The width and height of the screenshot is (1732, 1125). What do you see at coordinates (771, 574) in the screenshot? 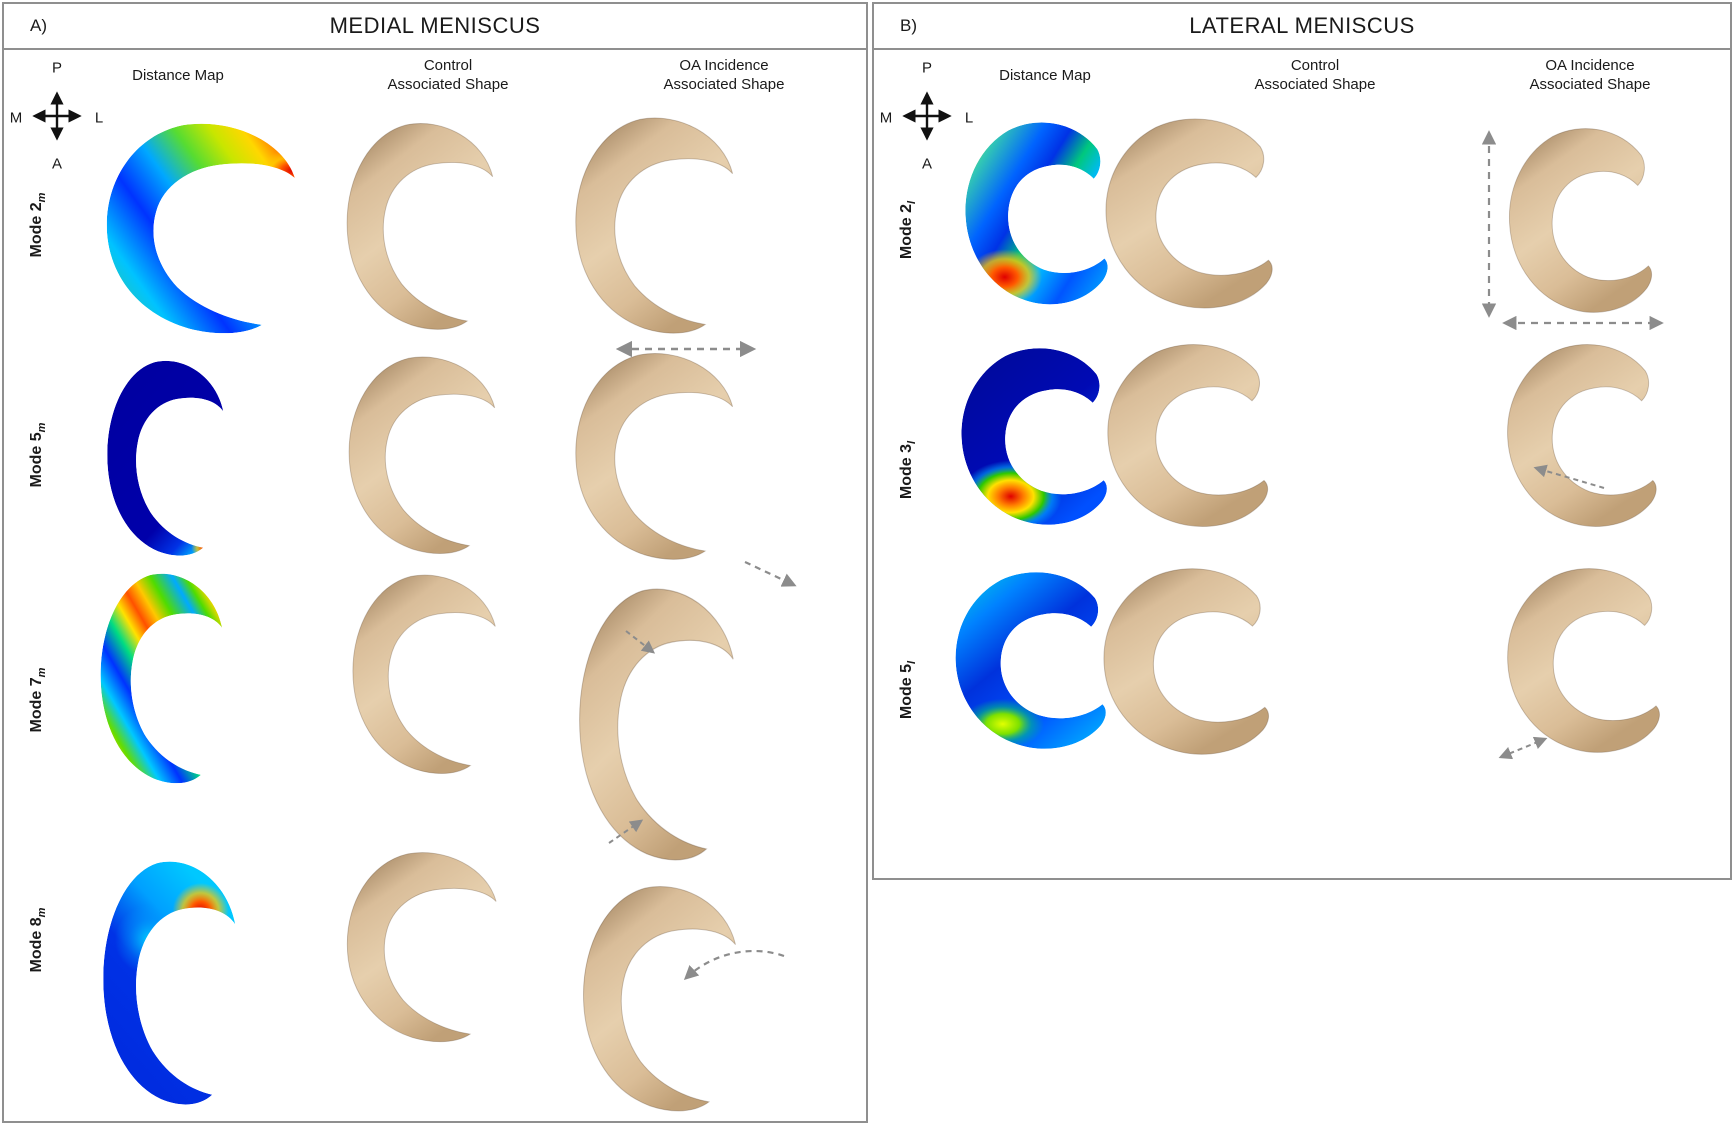
I see `arrow-posterior-shift-mode-5m` at bounding box center [771, 574].